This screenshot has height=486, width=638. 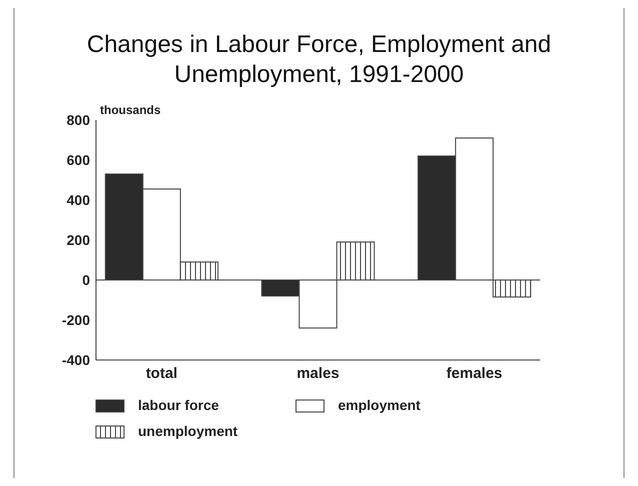 What do you see at coordinates (78, 200) in the screenshot?
I see `y-tick-label: 400` at bounding box center [78, 200].